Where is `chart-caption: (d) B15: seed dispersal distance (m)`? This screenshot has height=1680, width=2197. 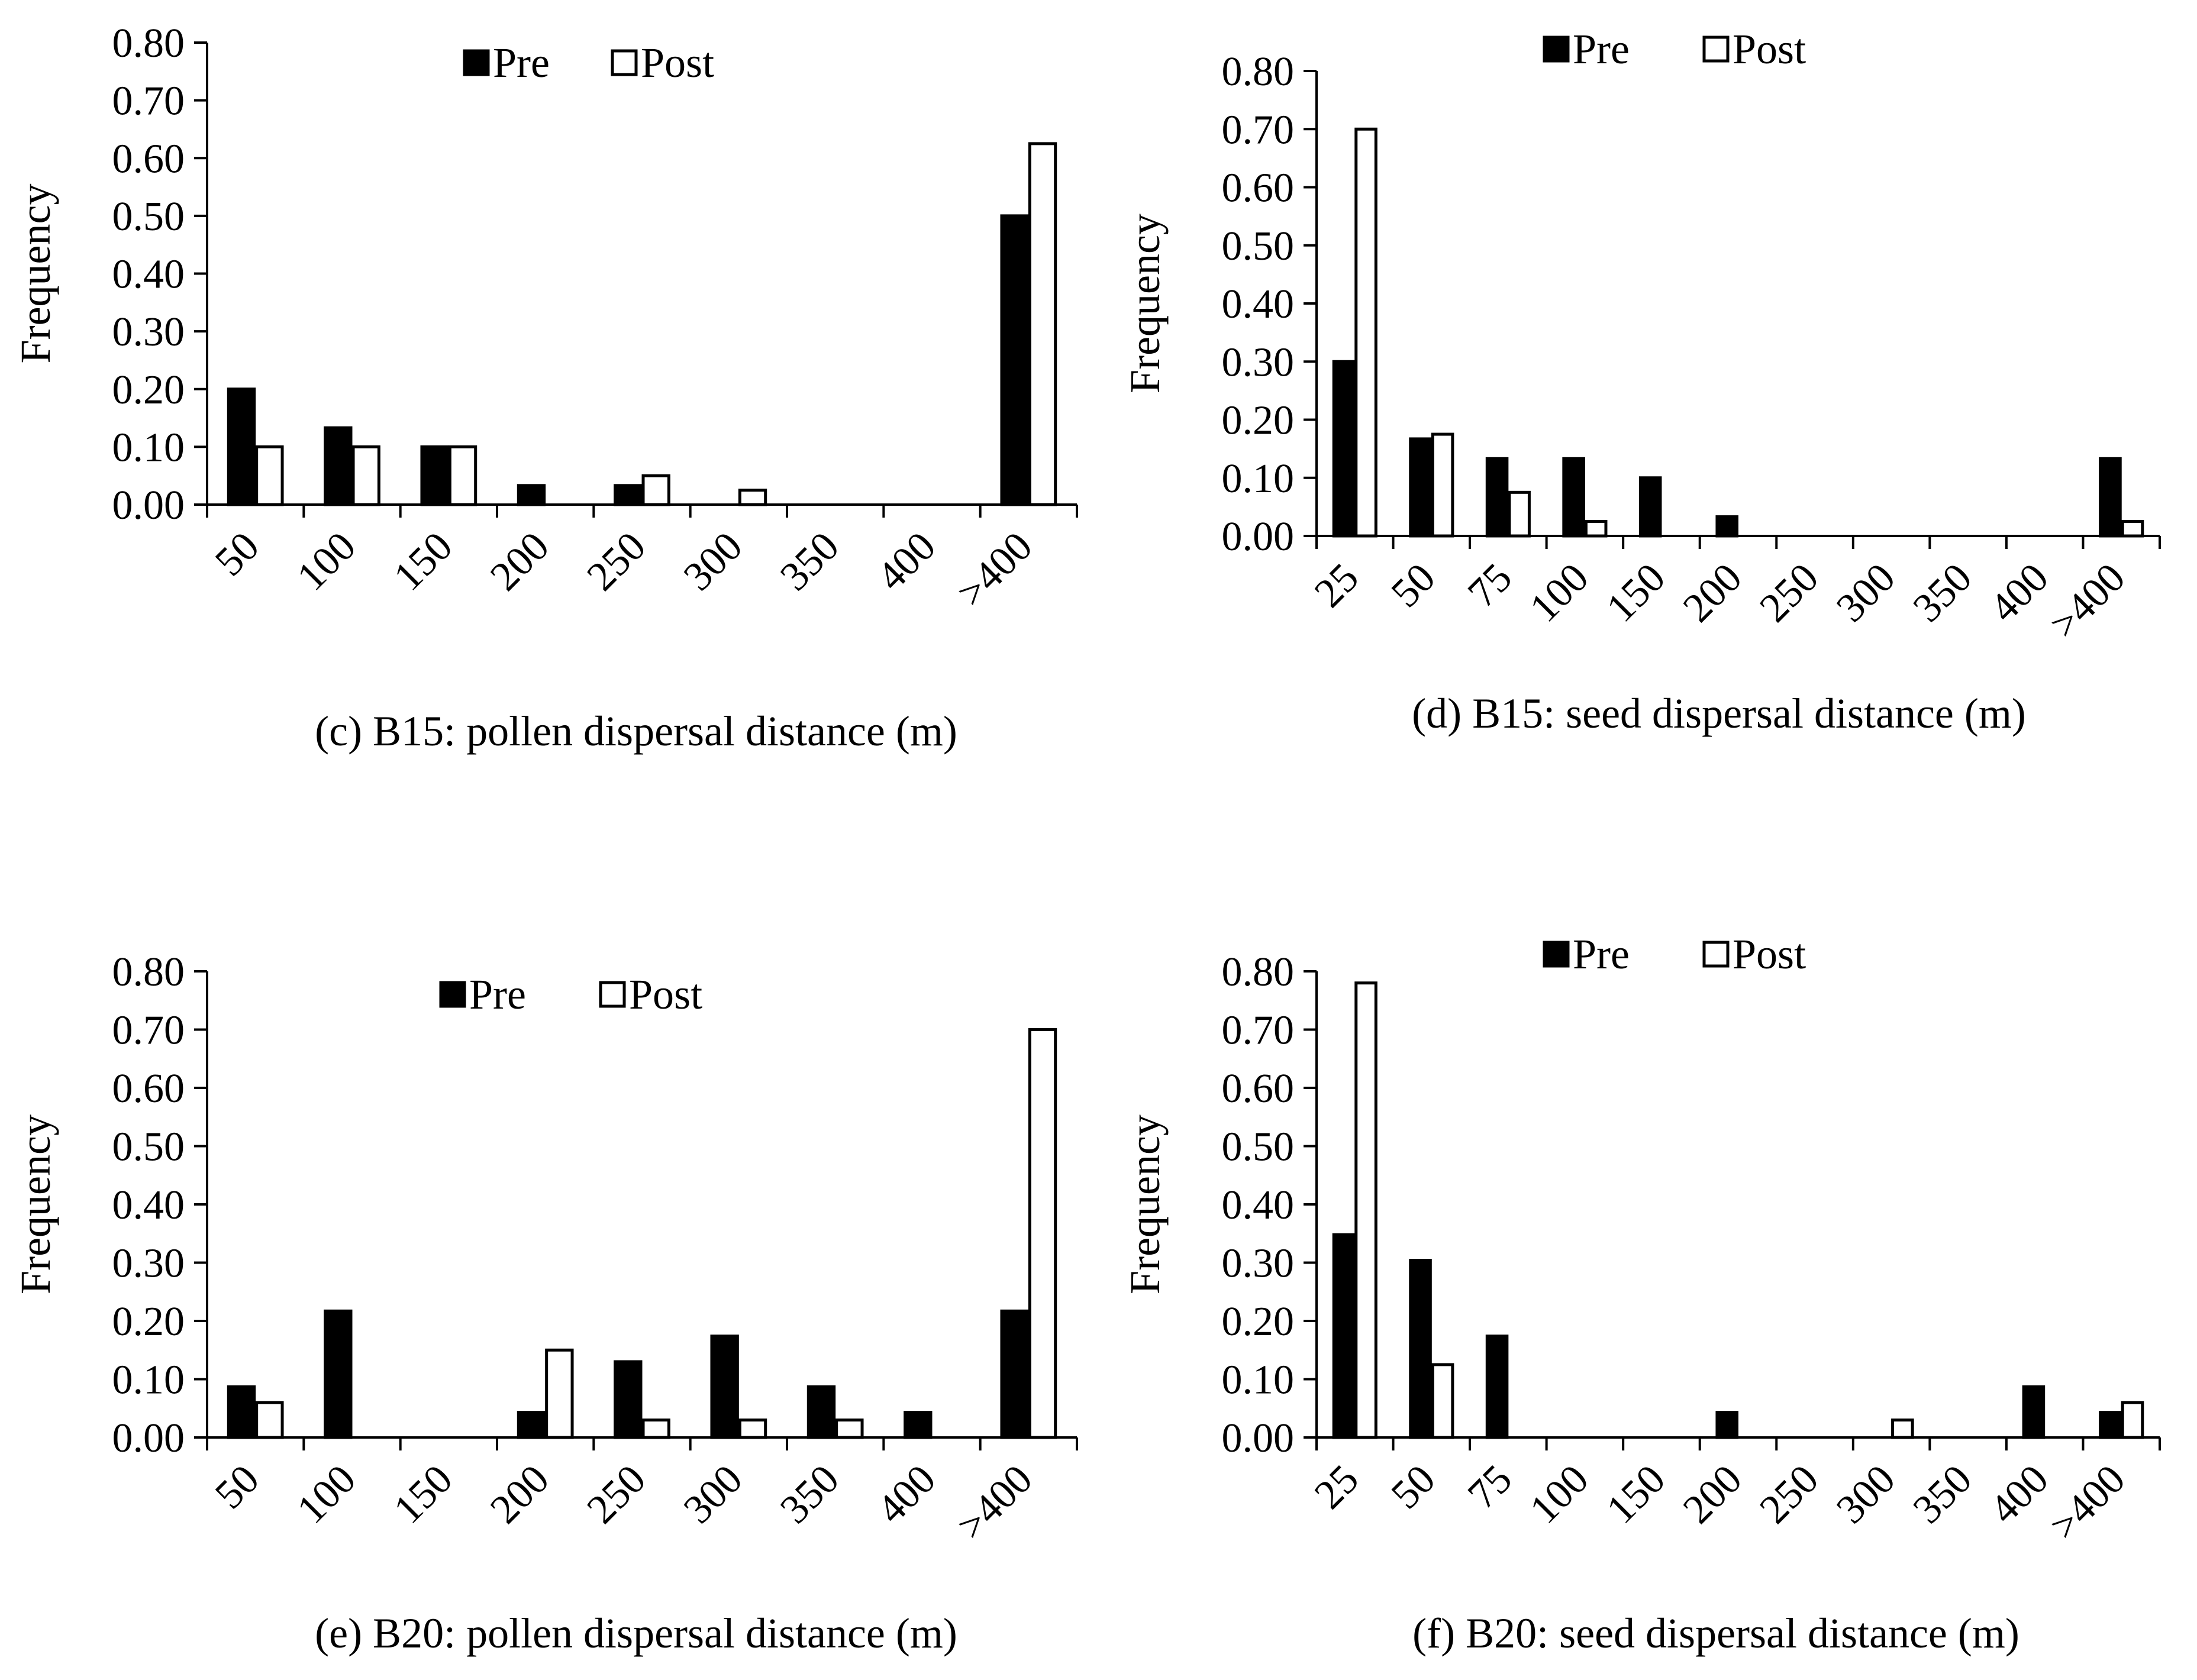 chart-caption: (d) B15: seed dispersal distance (m) is located at coordinates (1719, 713).